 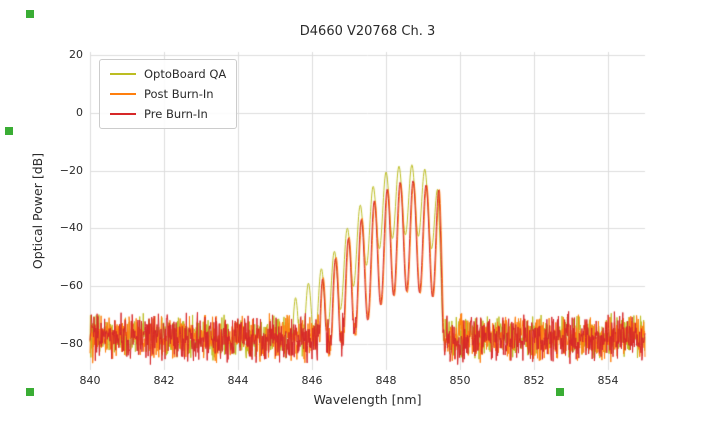 What do you see at coordinates (608, 380) in the screenshot?
I see `x-tick-label: 854` at bounding box center [608, 380].